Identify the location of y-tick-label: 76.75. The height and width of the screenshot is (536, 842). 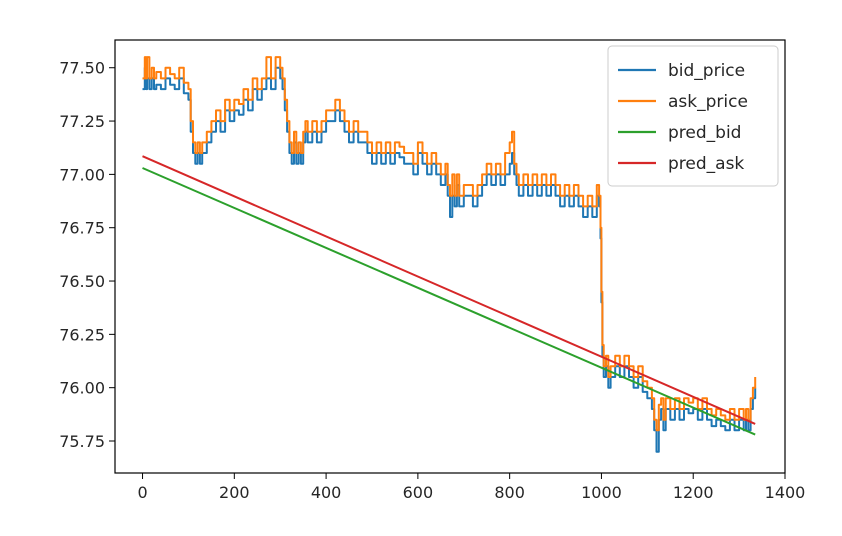
(82, 228).